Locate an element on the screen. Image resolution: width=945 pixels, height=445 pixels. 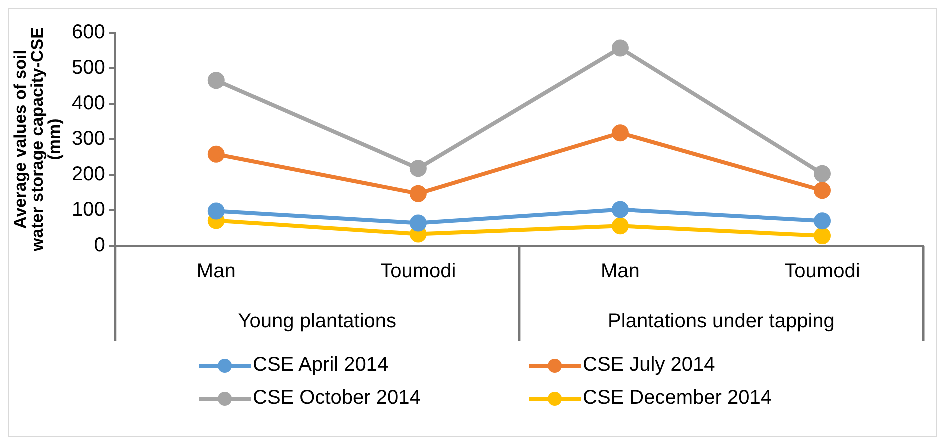
y-tick-label: 600 is located at coordinates (89, 33).